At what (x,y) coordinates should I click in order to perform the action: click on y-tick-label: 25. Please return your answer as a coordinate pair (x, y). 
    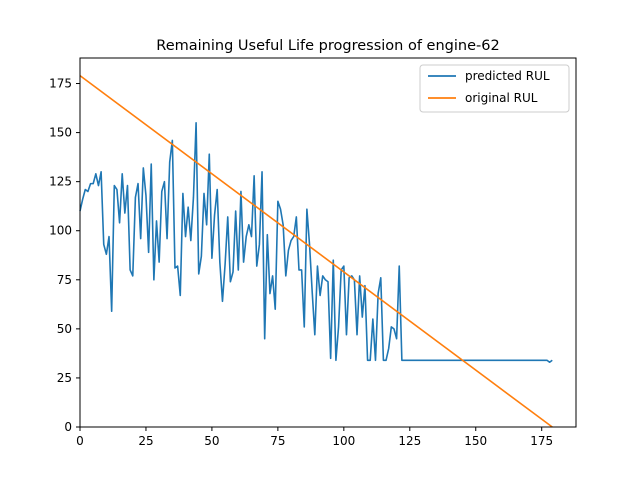
    Looking at the image, I should click on (64, 378).